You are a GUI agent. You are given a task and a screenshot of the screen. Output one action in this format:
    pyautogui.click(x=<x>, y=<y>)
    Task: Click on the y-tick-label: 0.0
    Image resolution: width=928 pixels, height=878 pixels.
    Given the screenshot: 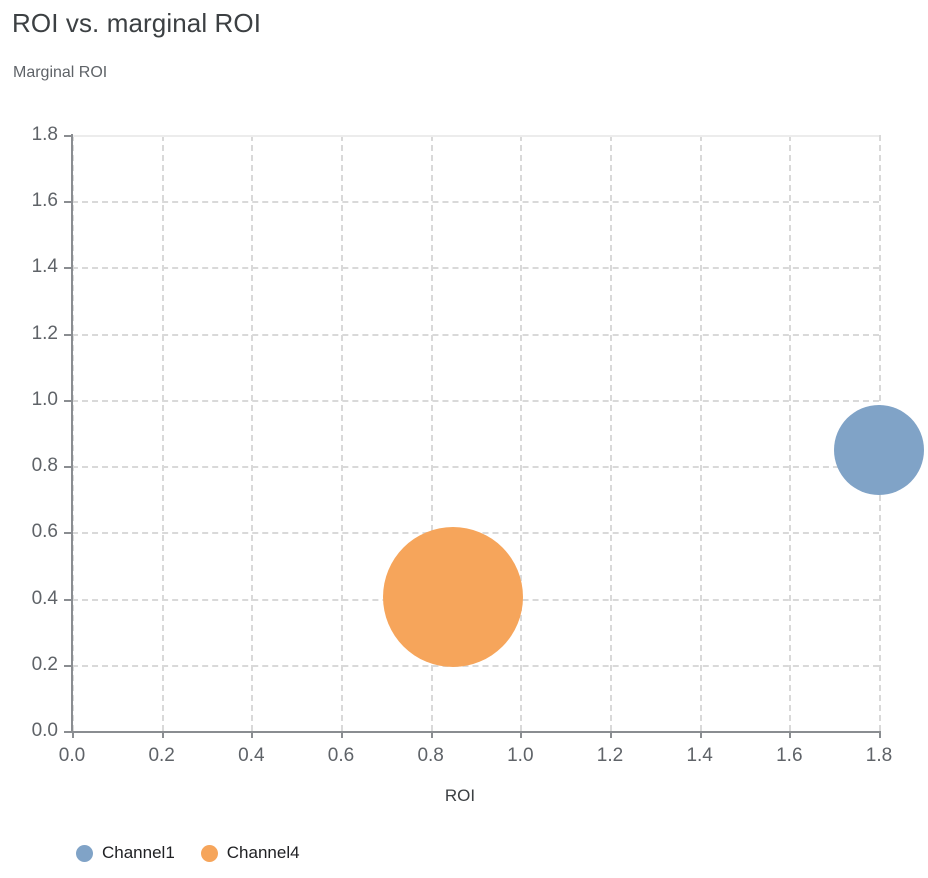 What is the action you would take?
    pyautogui.click(x=44, y=730)
    